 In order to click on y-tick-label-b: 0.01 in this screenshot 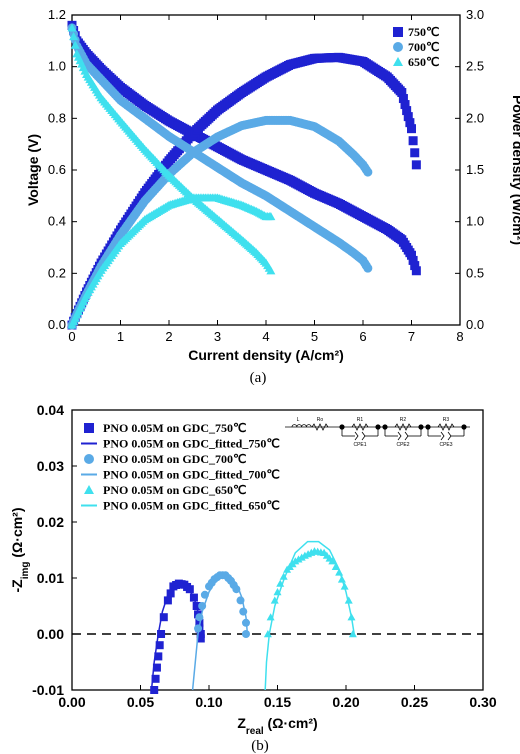, I will do `click(50, 578)`.